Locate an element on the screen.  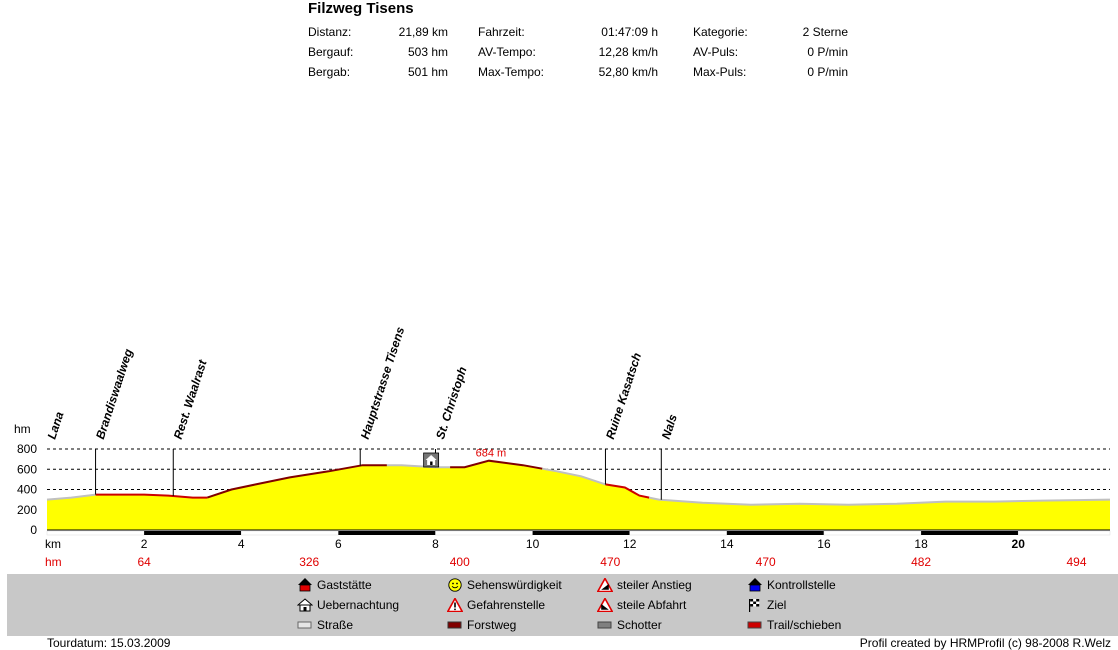
legend-label: Gaststätte is located at coordinates (344, 585).